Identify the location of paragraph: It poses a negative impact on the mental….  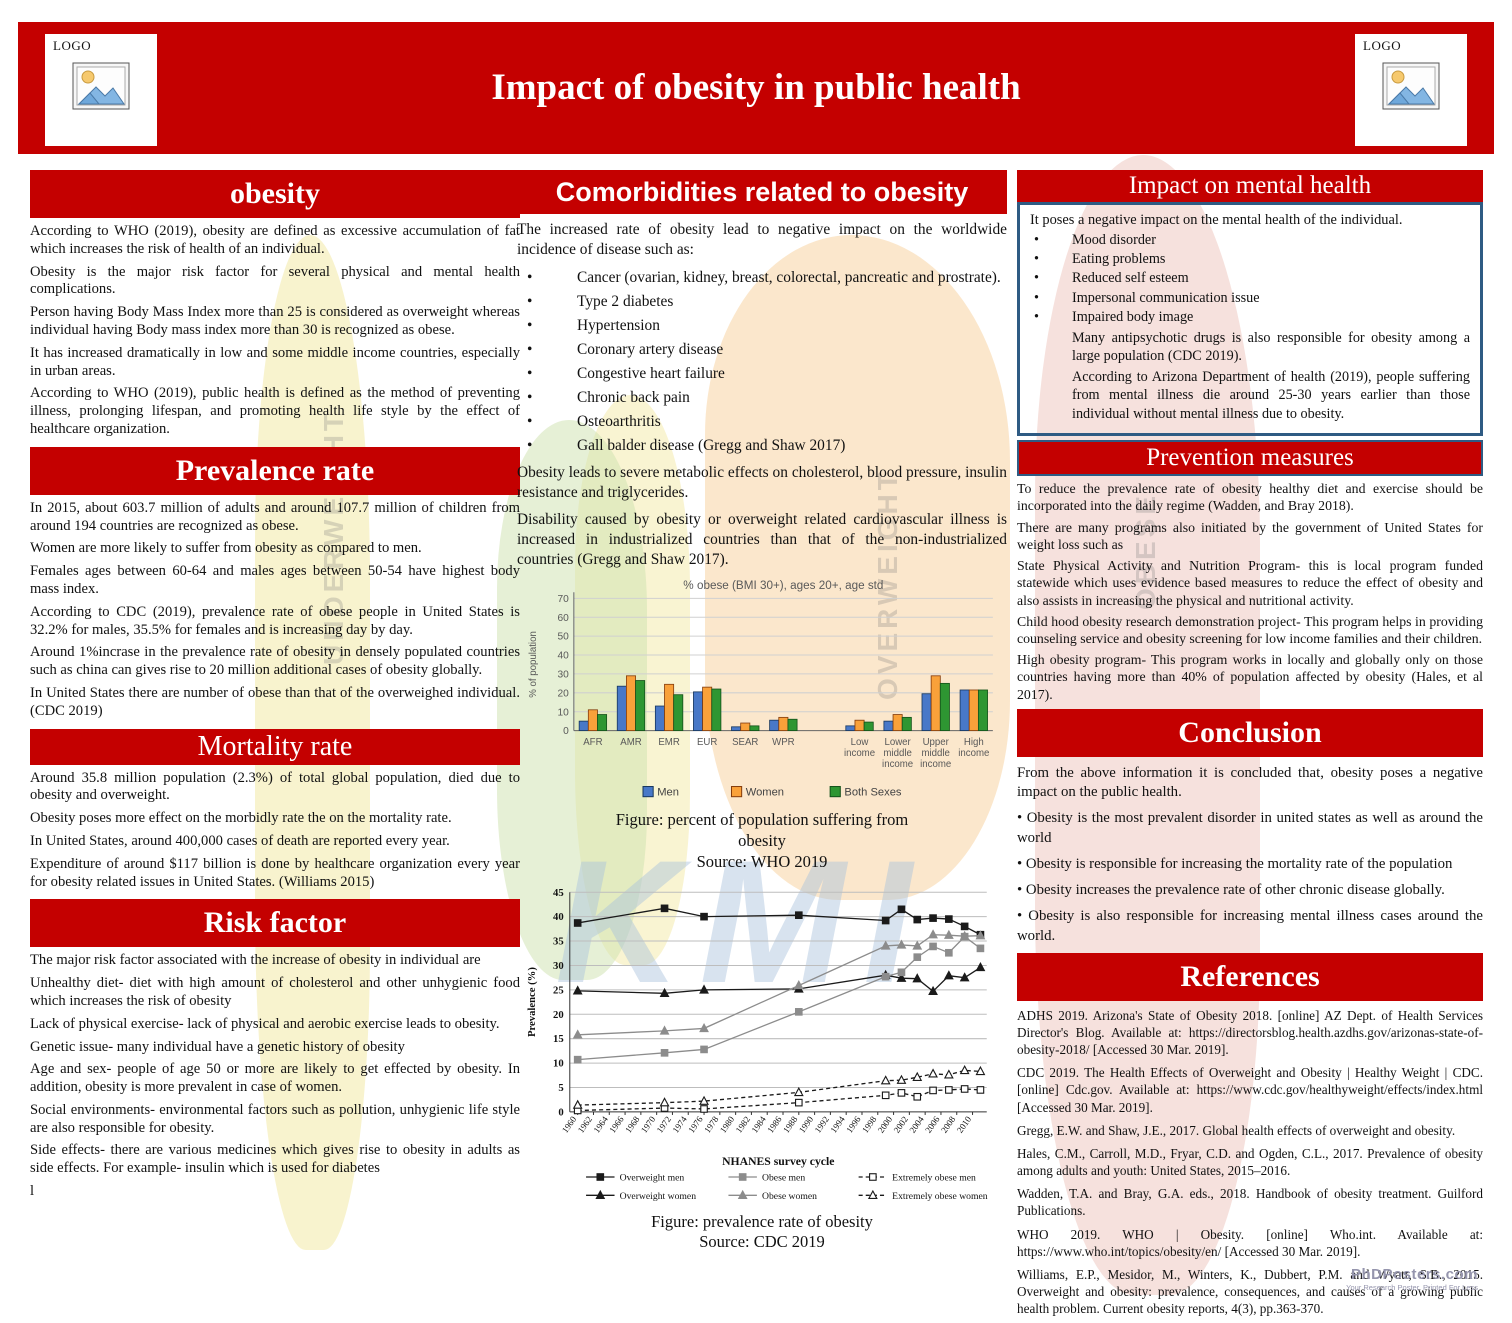
(1216, 220).